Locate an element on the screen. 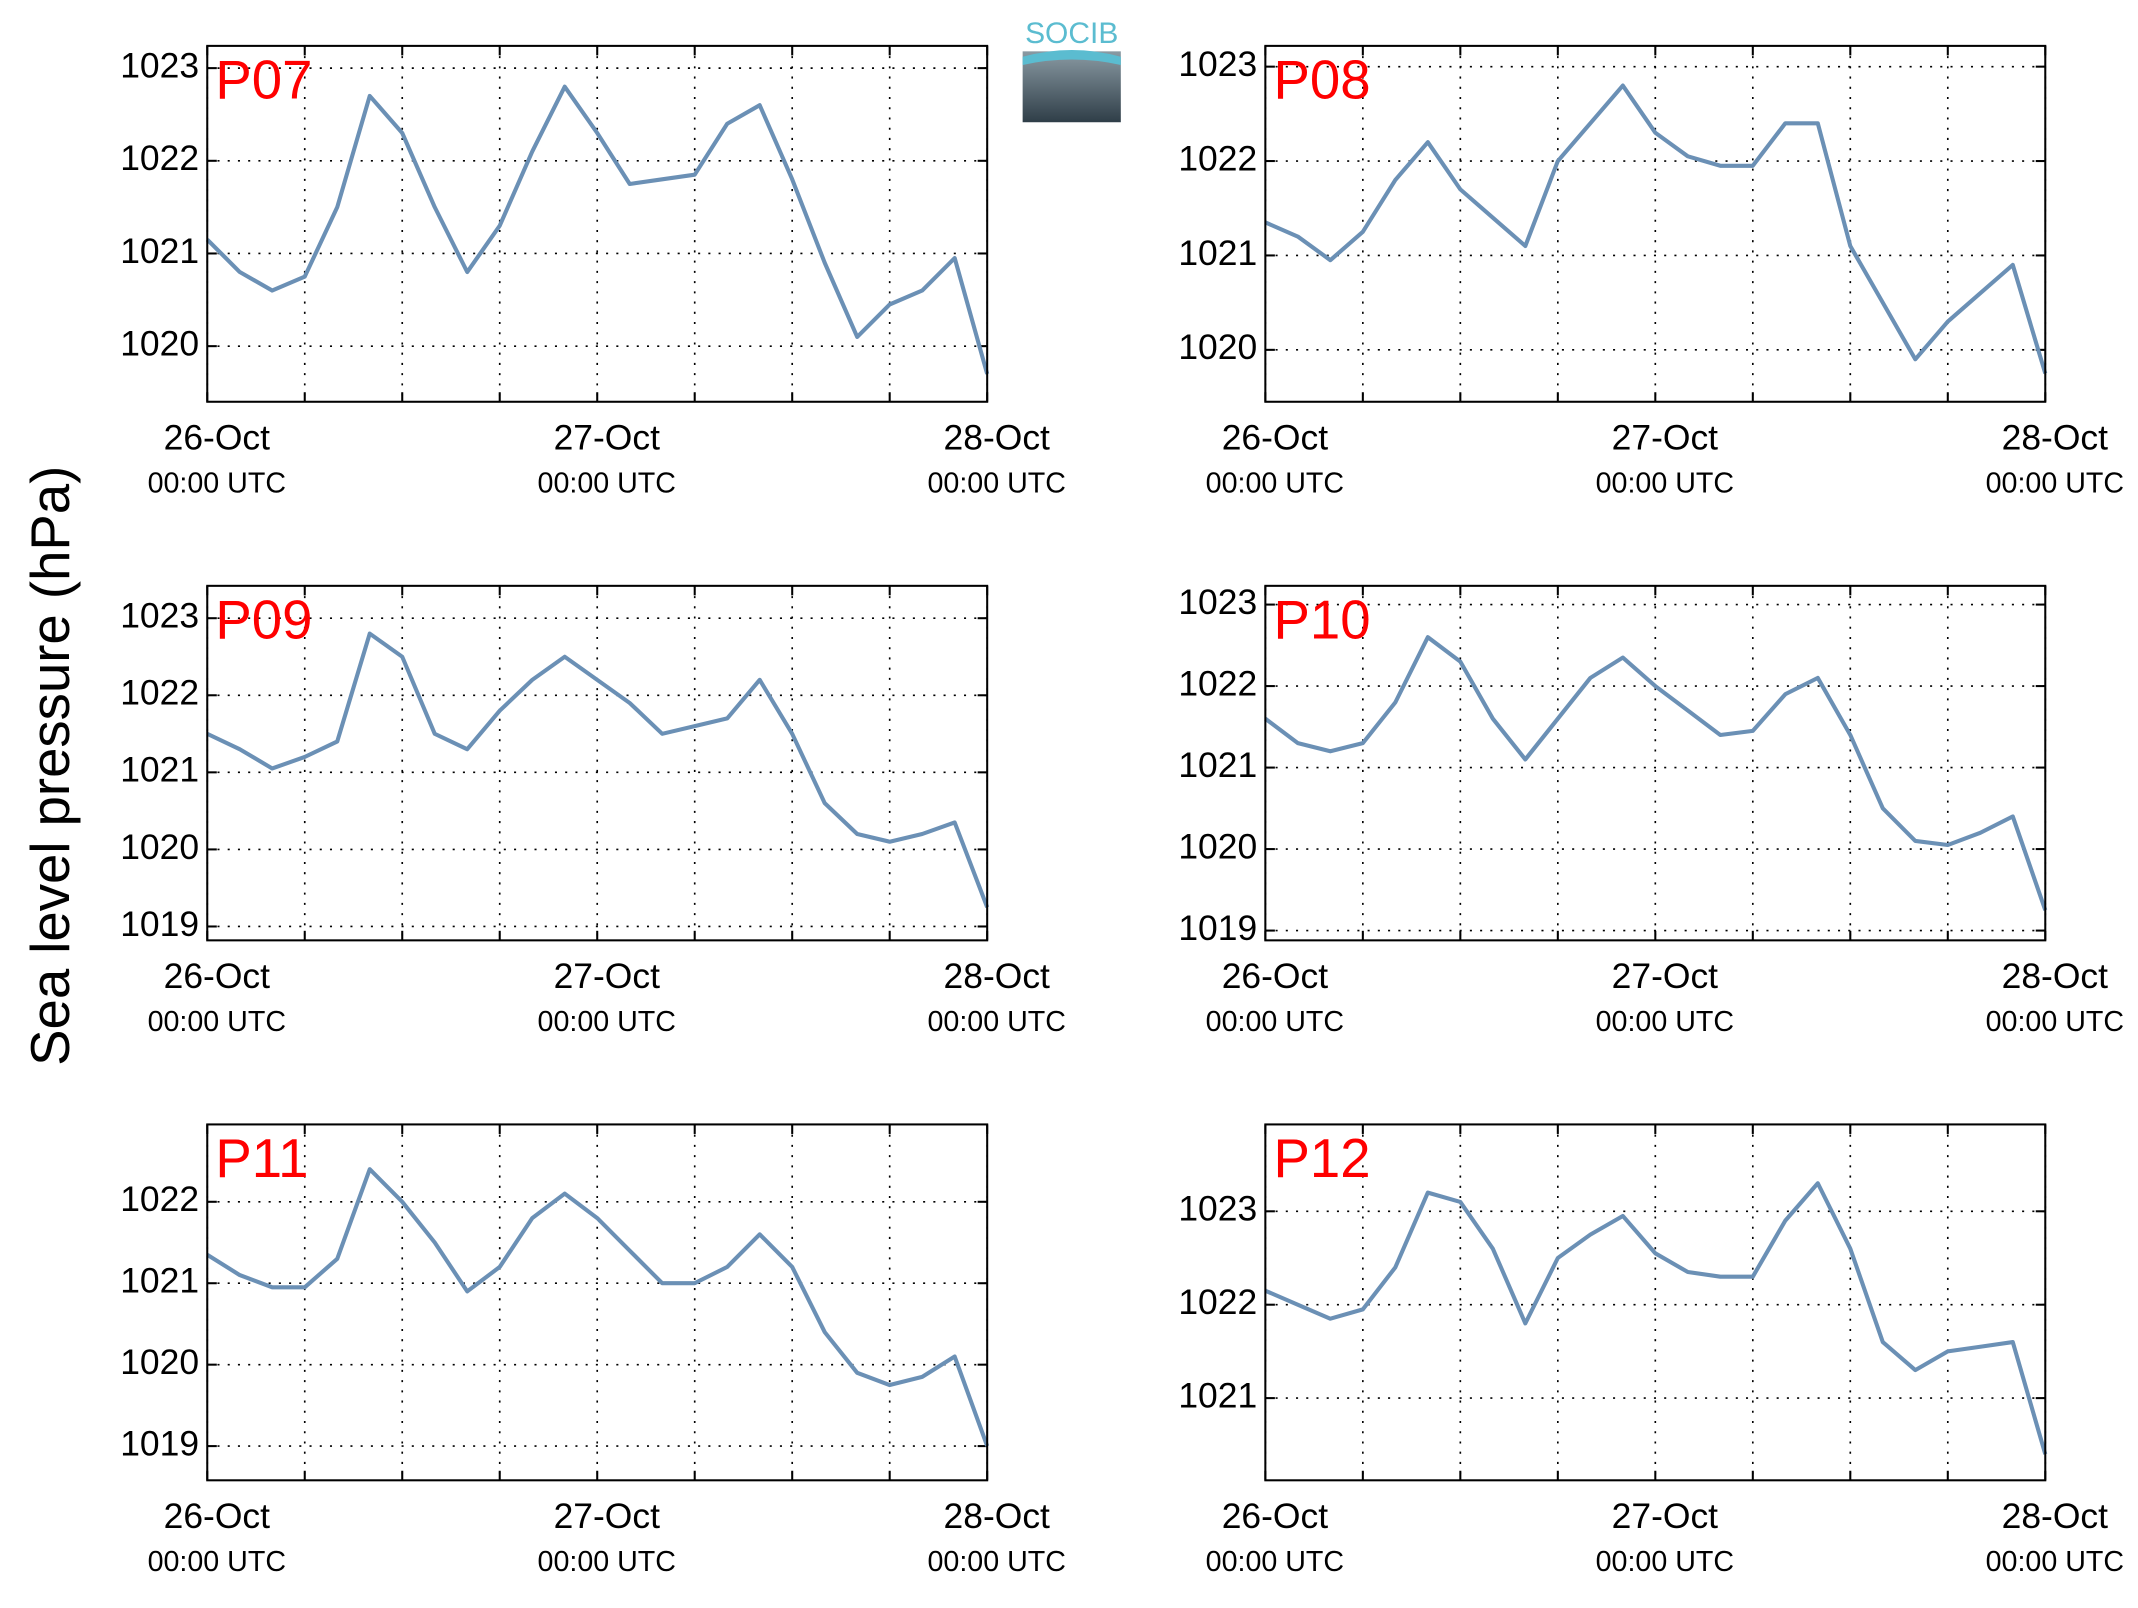  logo-box is located at coordinates (1071, 87).